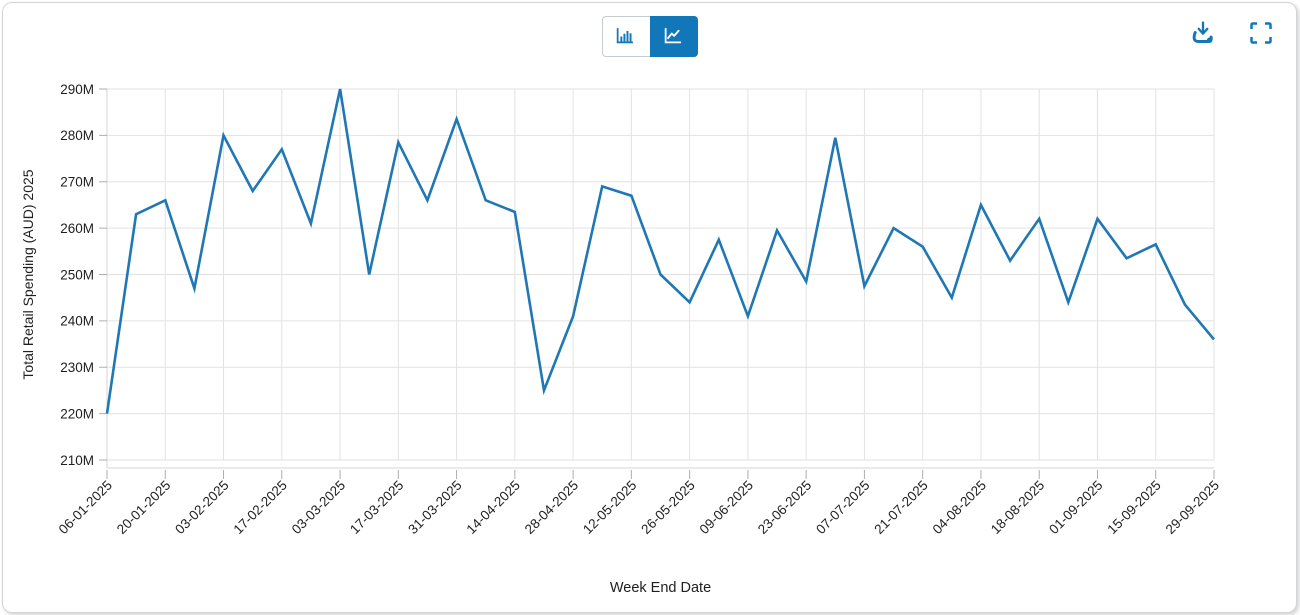 The image size is (1300, 615). What do you see at coordinates (959, 507) in the screenshot?
I see `x-tick-label: 04-08-2025` at bounding box center [959, 507].